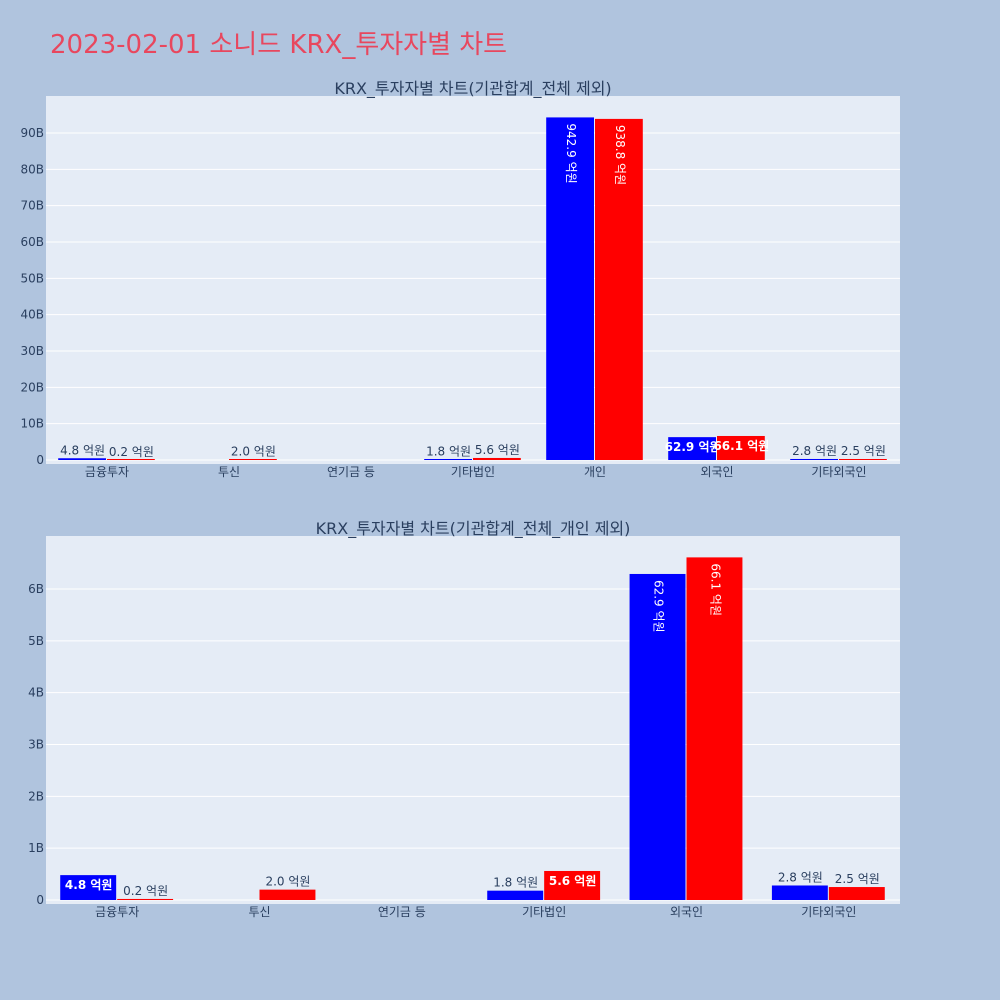 This screenshot has height=1000, width=1000. I want to click on y-tick-label: 2B, so click(36, 796).